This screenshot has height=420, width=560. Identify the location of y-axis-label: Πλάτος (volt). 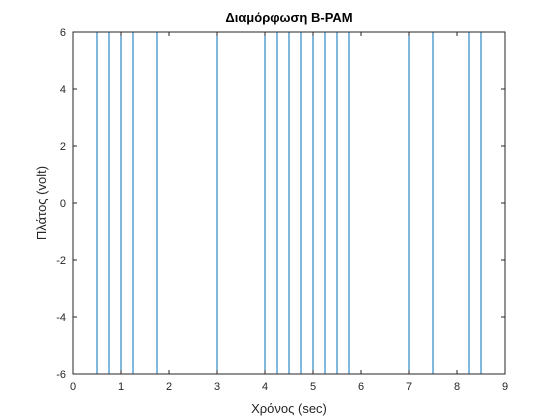
(41, 203).